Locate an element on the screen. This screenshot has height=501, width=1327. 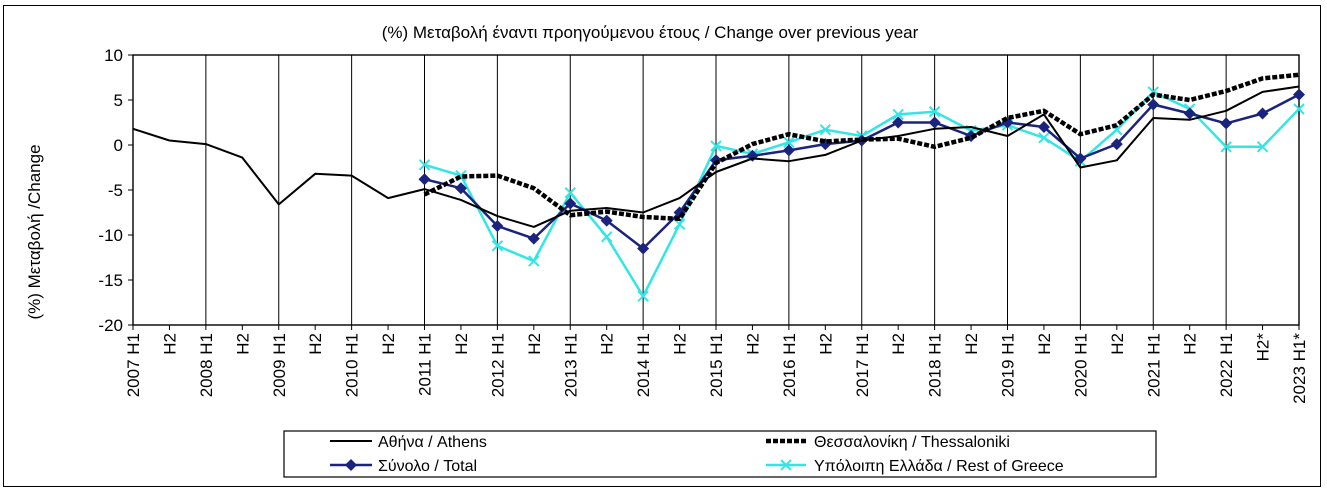
legend-label-athens: Αθήνα / Athens is located at coordinates (432, 442).